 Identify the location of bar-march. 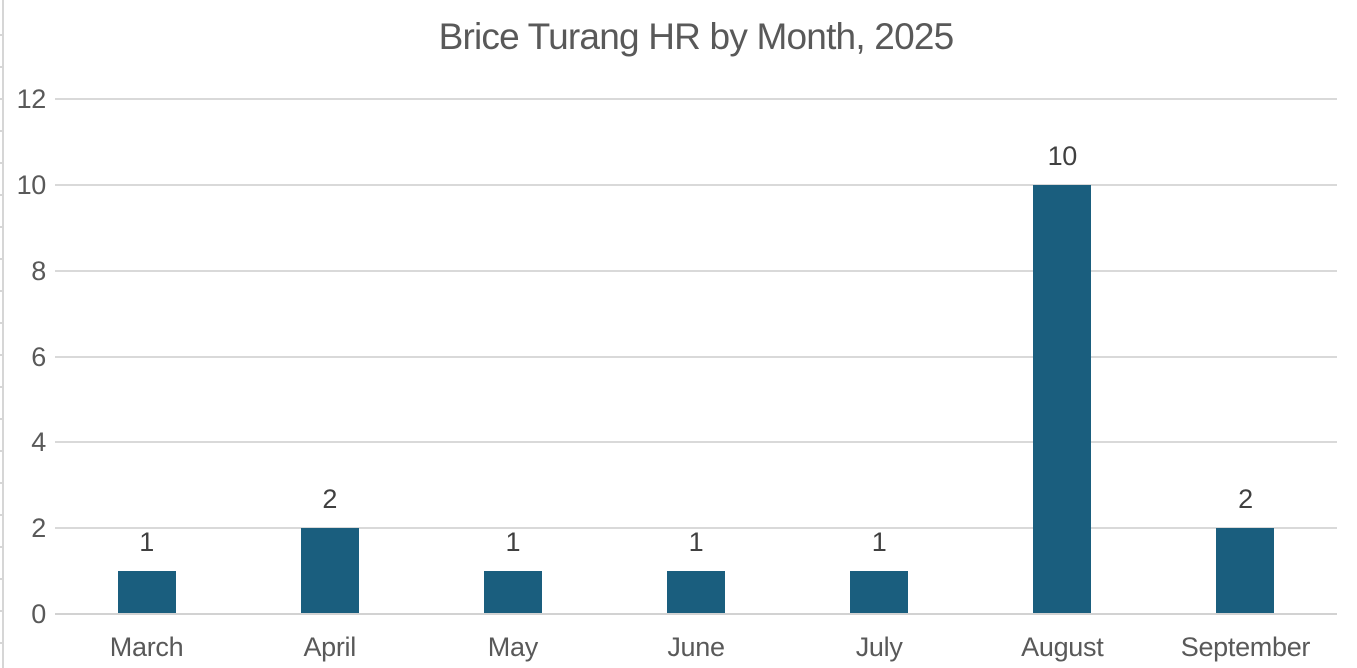
(146, 592).